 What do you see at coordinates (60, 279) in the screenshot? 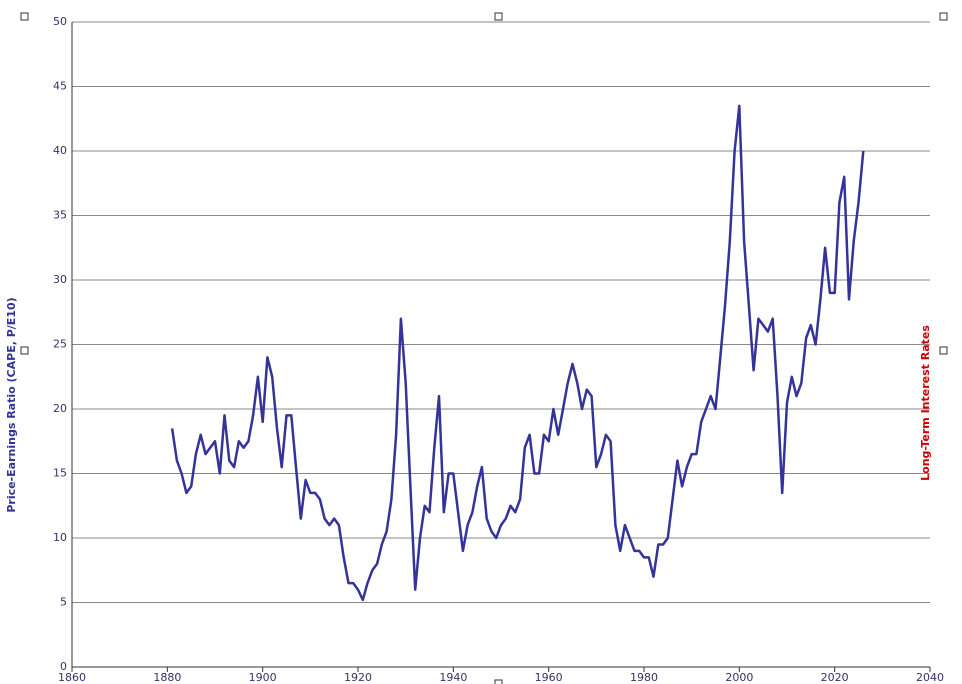
I see `y-tick-label: 30` at bounding box center [60, 279].